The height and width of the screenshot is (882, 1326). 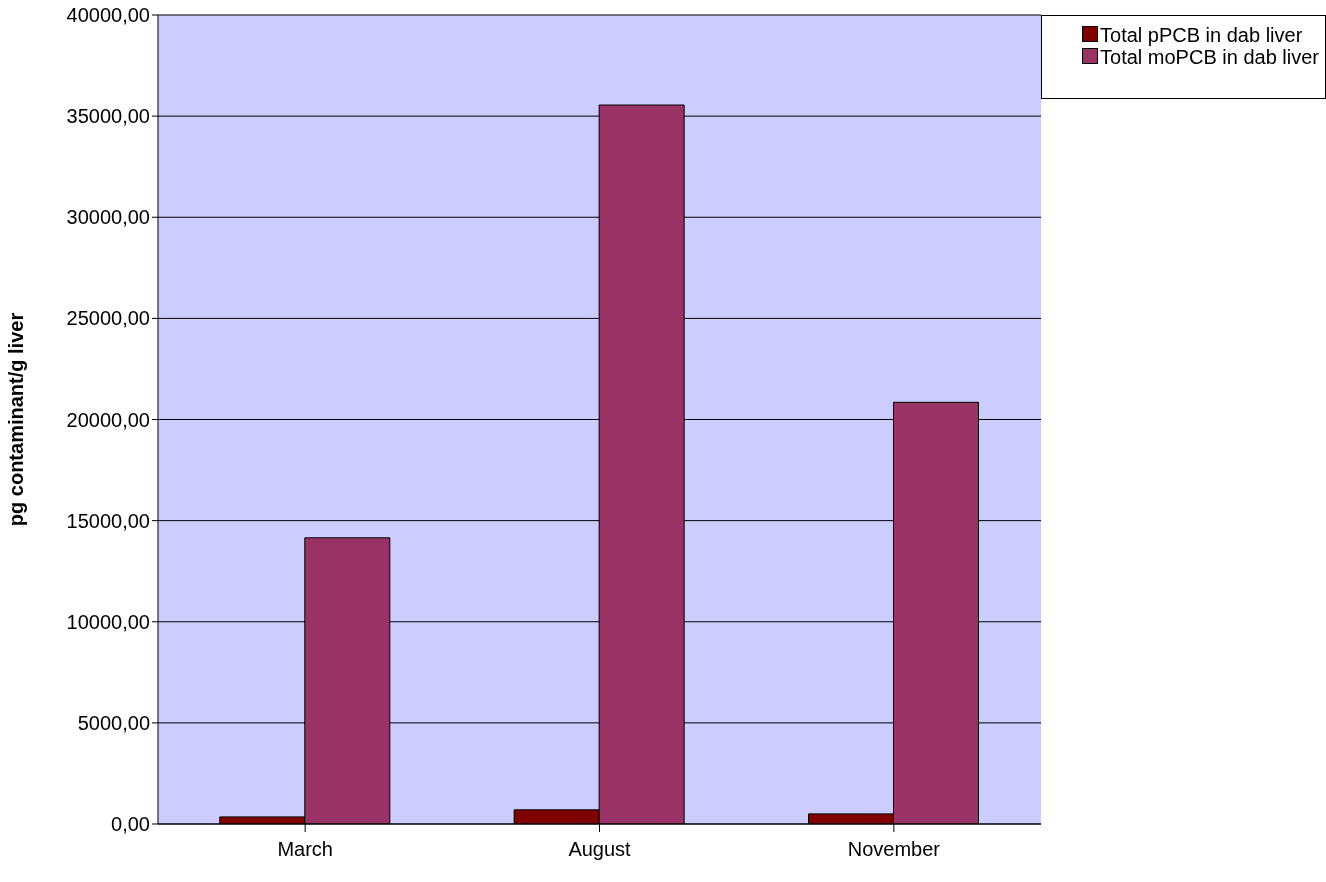 What do you see at coordinates (16, 419) in the screenshot?
I see `y-axis-title: pg contaminant/g liver` at bounding box center [16, 419].